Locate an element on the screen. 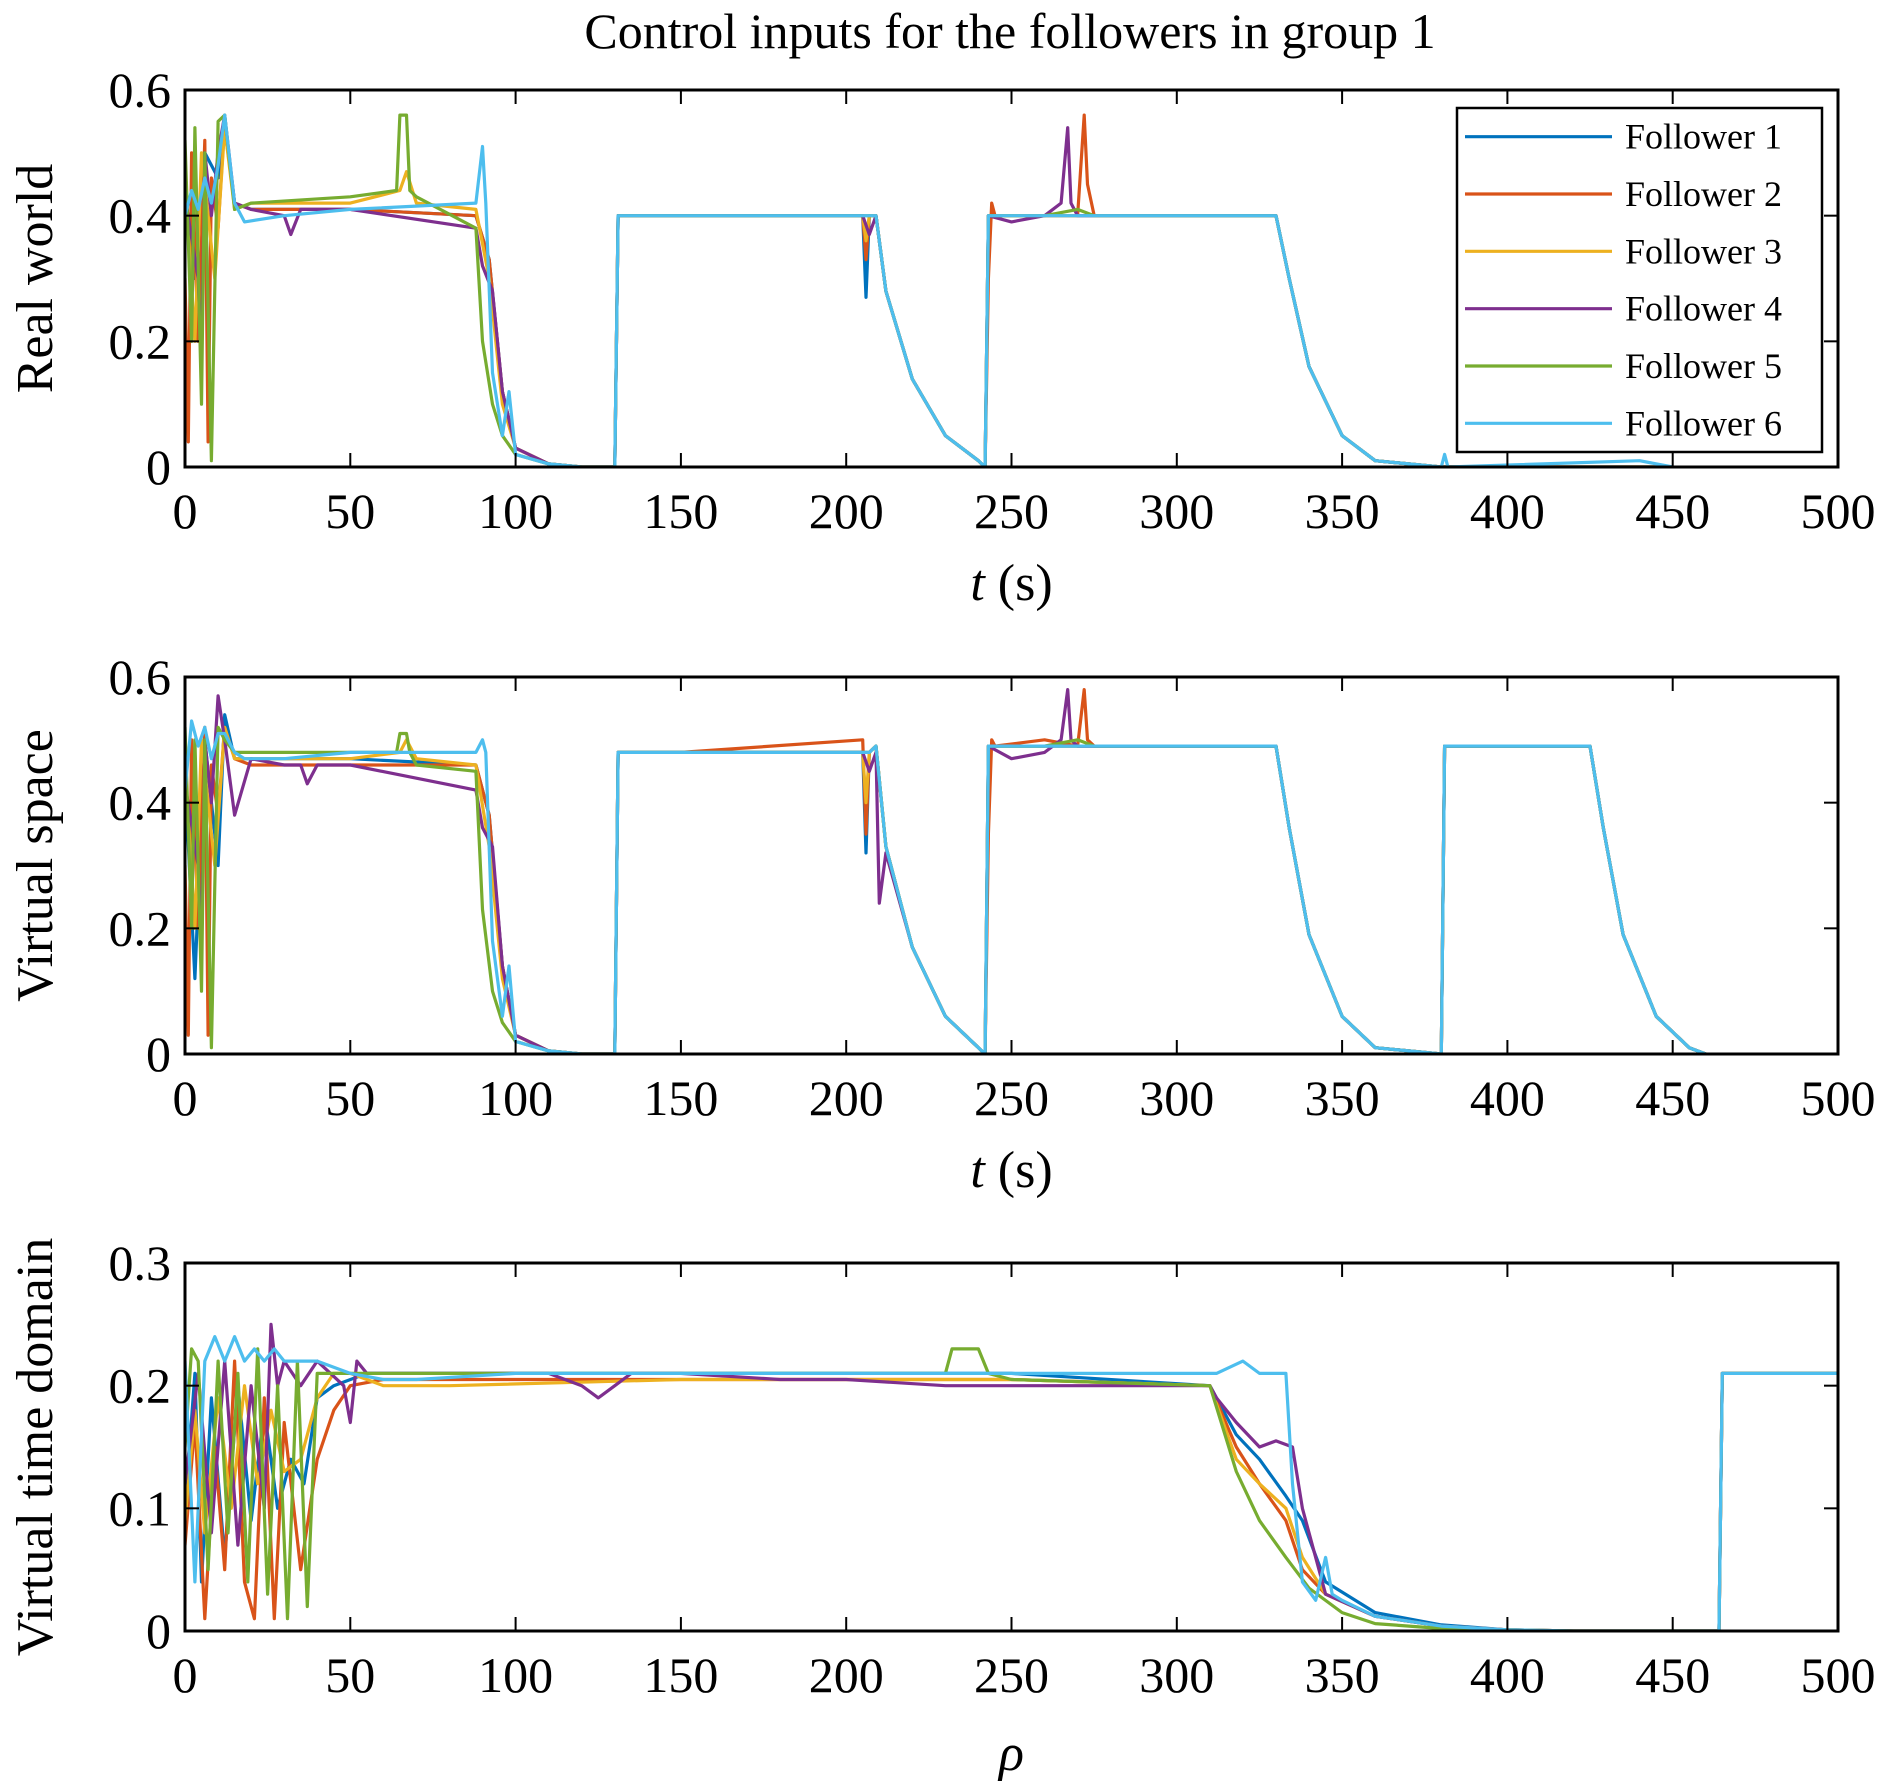 This screenshot has height=1790, width=1890. x-axis-label: ρ is located at coordinates (1010, 1753).